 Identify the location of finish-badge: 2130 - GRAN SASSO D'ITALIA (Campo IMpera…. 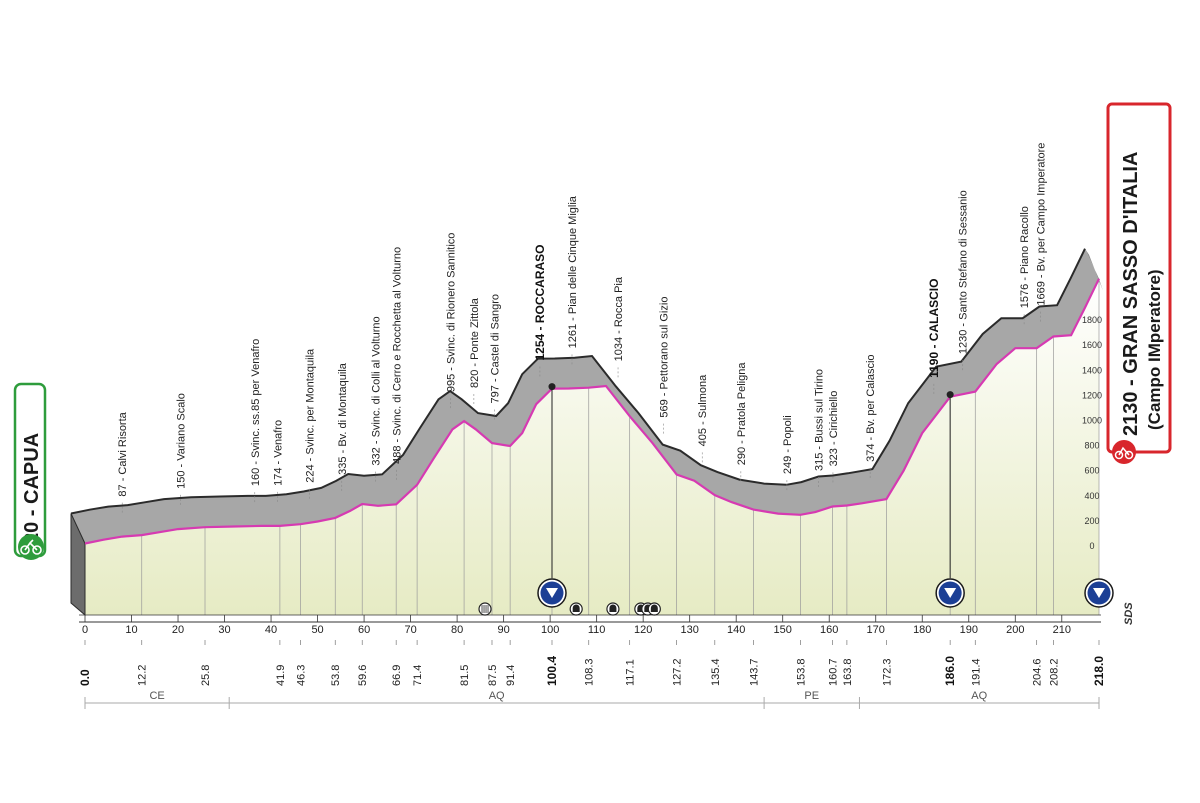
(1139, 283).